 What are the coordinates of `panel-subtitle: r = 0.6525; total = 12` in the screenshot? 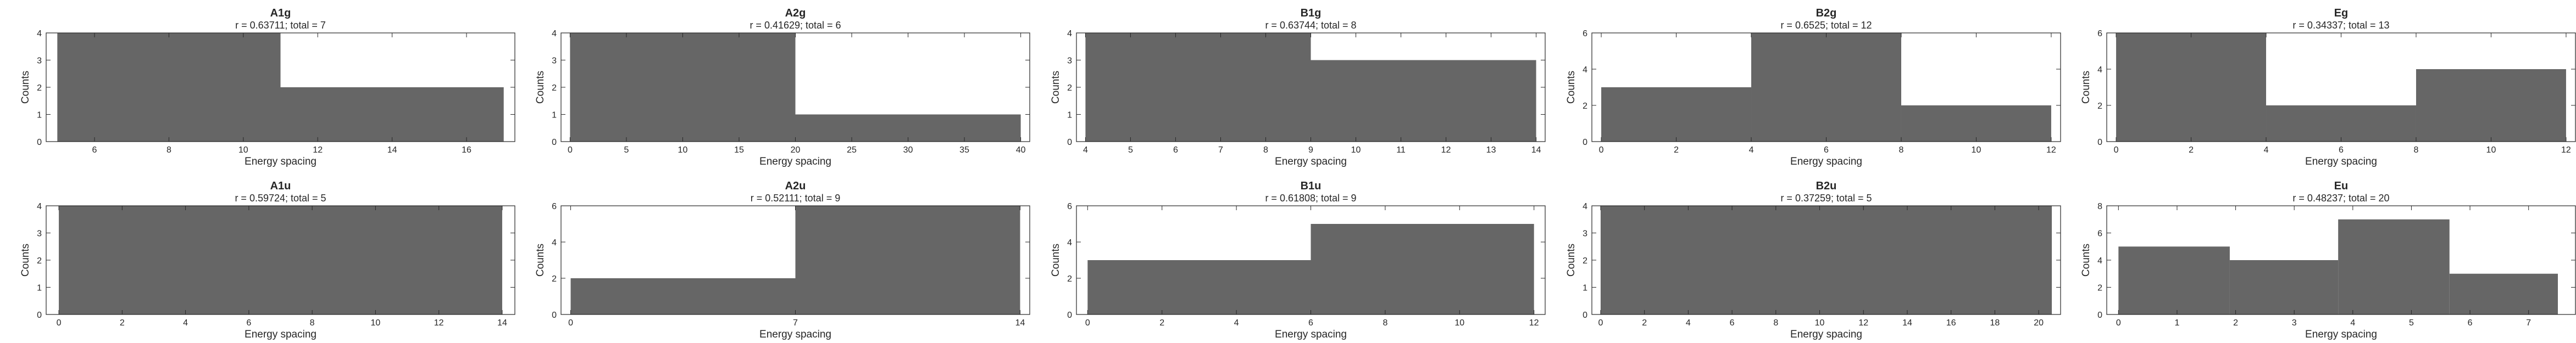 It's located at (1826, 25).